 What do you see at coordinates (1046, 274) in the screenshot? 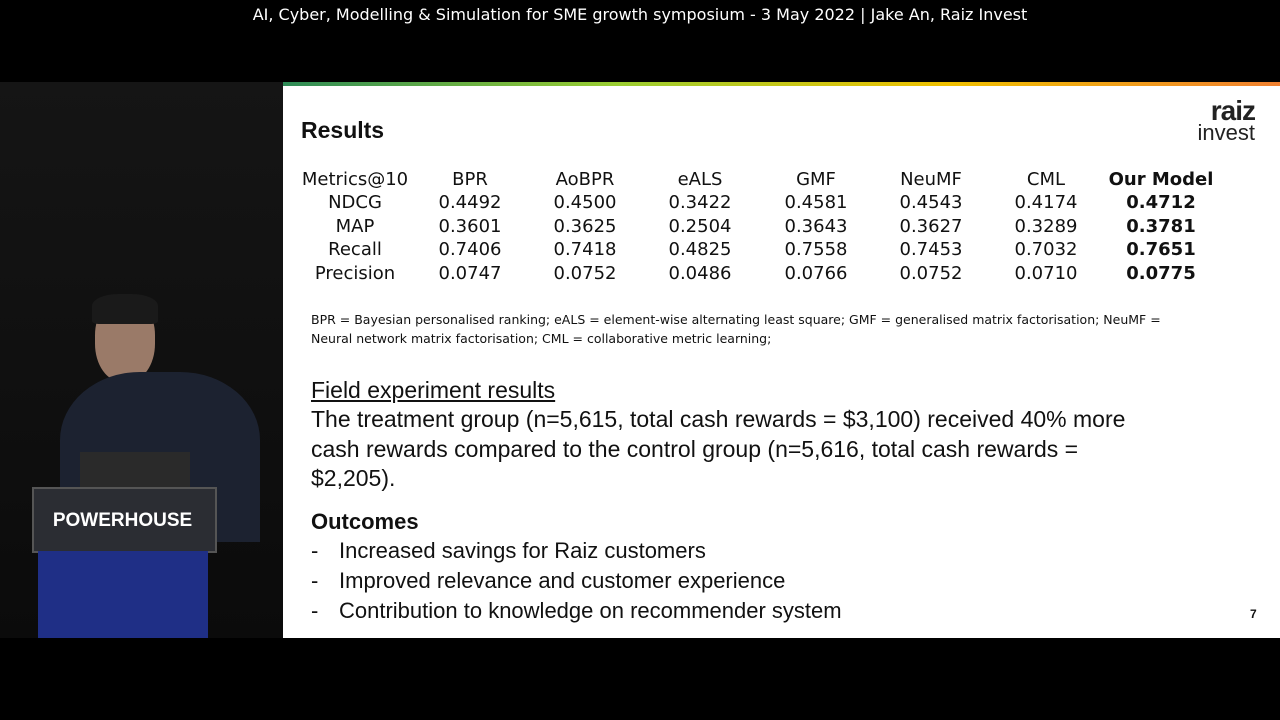
I see `table-cell: 0.0710` at bounding box center [1046, 274].